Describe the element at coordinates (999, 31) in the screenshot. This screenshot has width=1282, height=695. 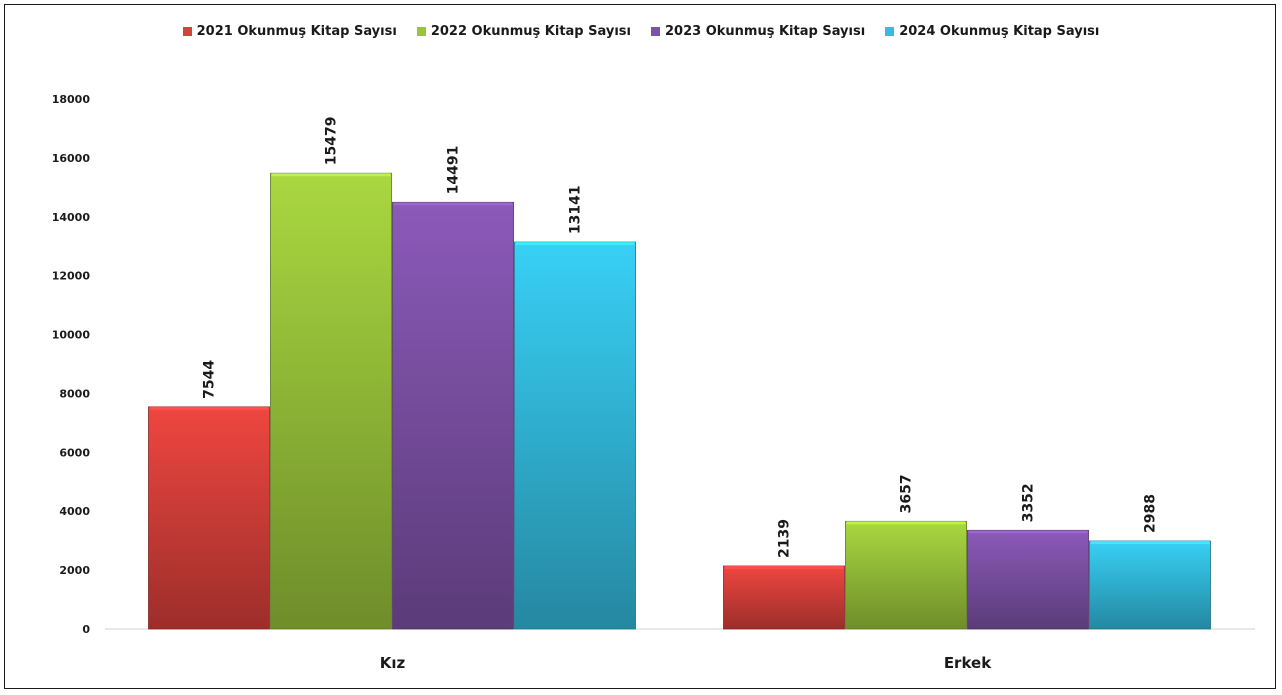
I see `legend-label-2024: 2024 Okunmuş Kitap Sayısı` at that location.